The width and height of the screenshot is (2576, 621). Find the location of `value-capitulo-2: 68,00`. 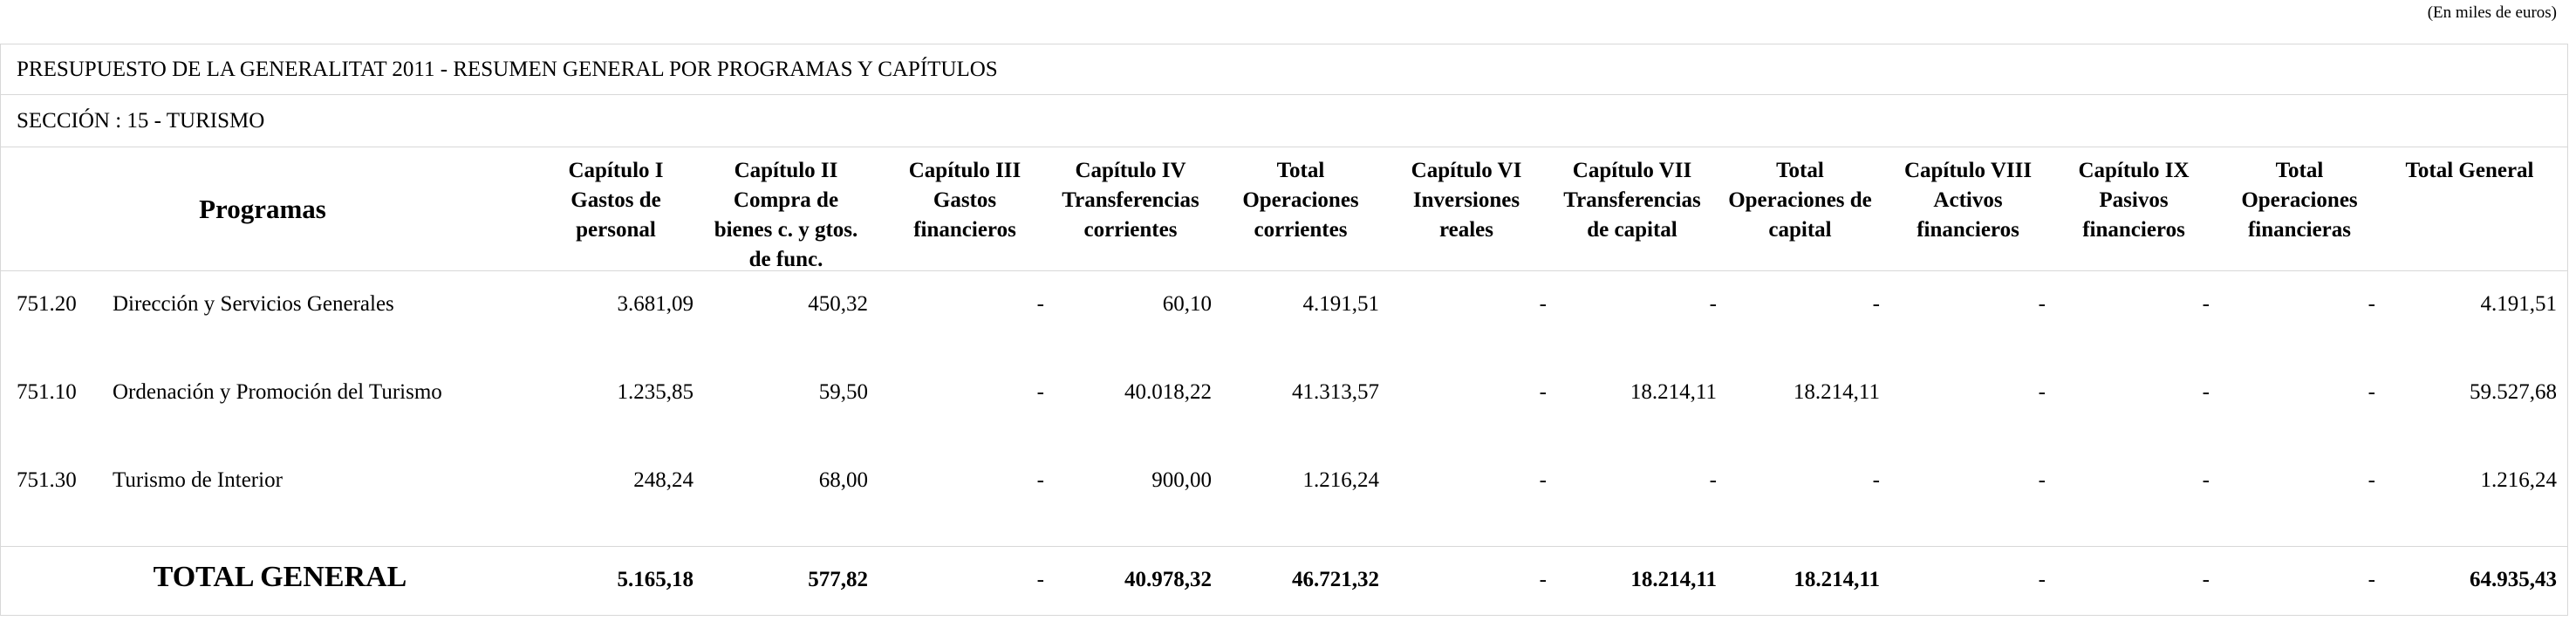

value-capitulo-2: 68,00 is located at coordinates (843, 480).